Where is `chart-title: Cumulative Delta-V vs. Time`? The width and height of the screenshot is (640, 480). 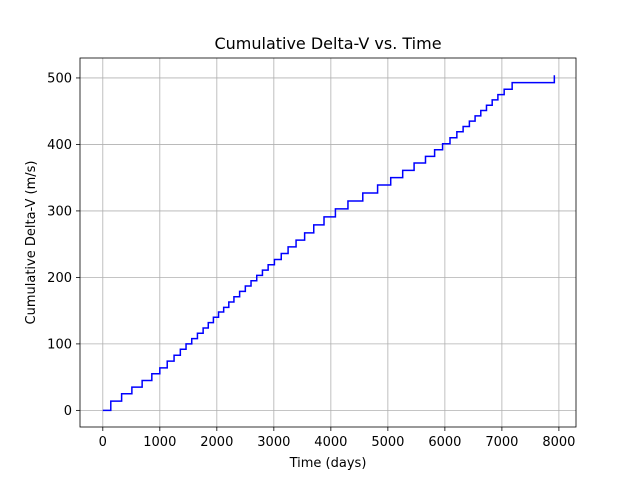
chart-title: Cumulative Delta-V vs. Time is located at coordinates (327, 43).